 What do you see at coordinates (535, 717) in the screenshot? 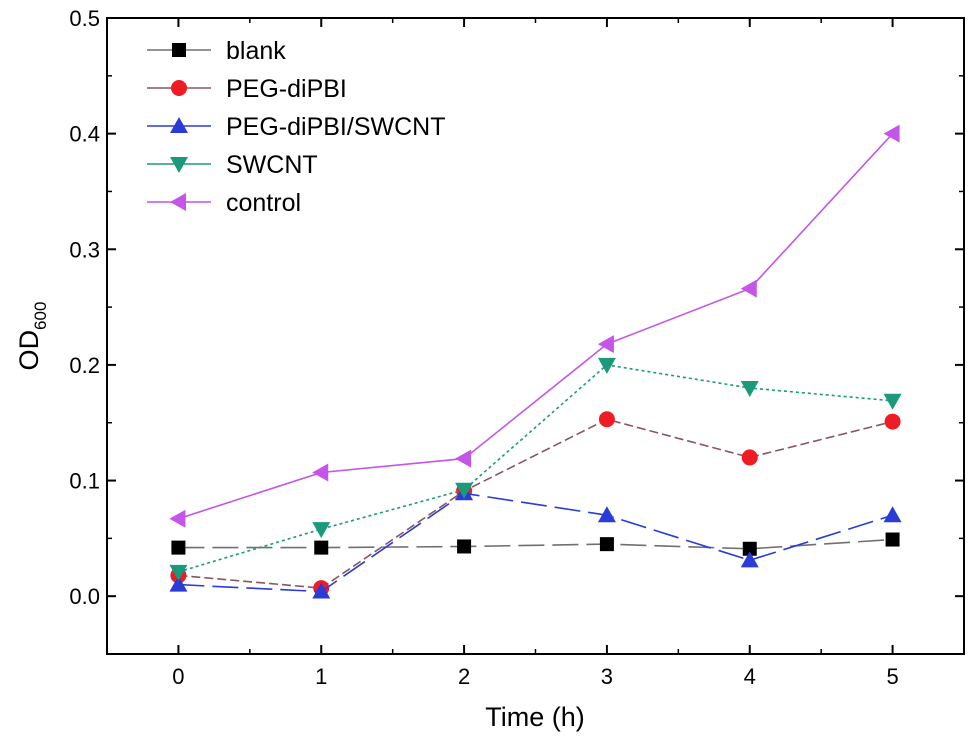
I see `x-axis-title: Time (h)` at bounding box center [535, 717].